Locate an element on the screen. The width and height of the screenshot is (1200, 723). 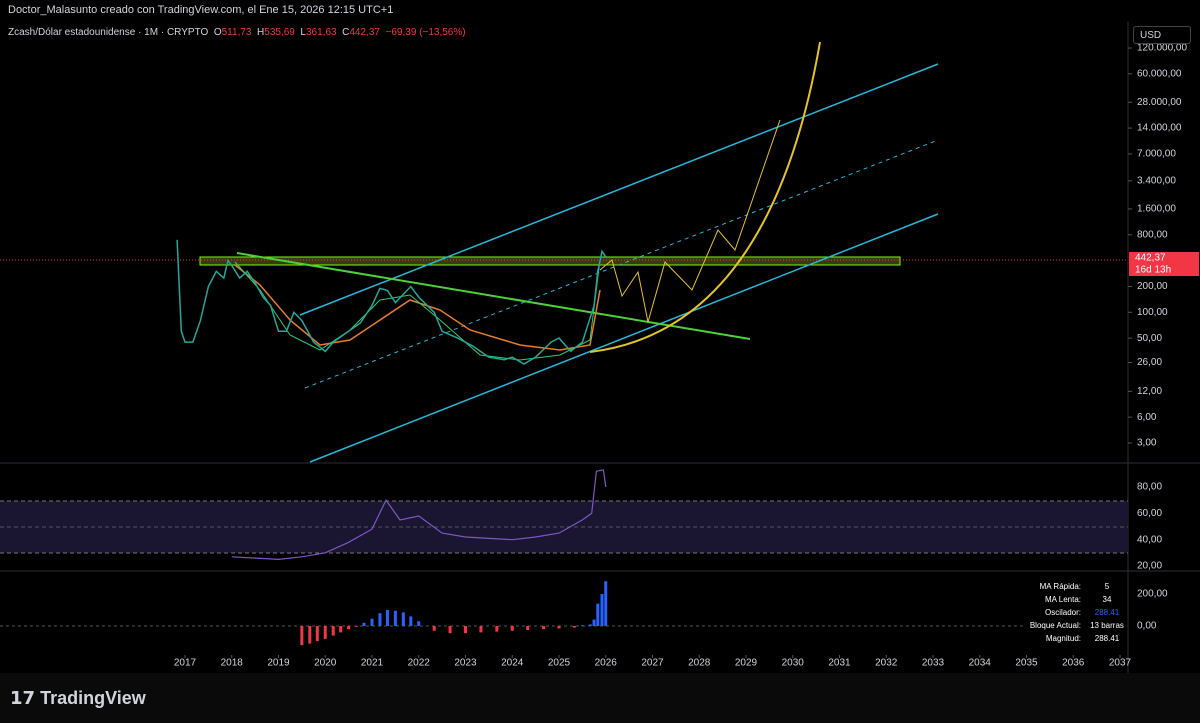
currency-button: USD is located at coordinates (1162, 35).